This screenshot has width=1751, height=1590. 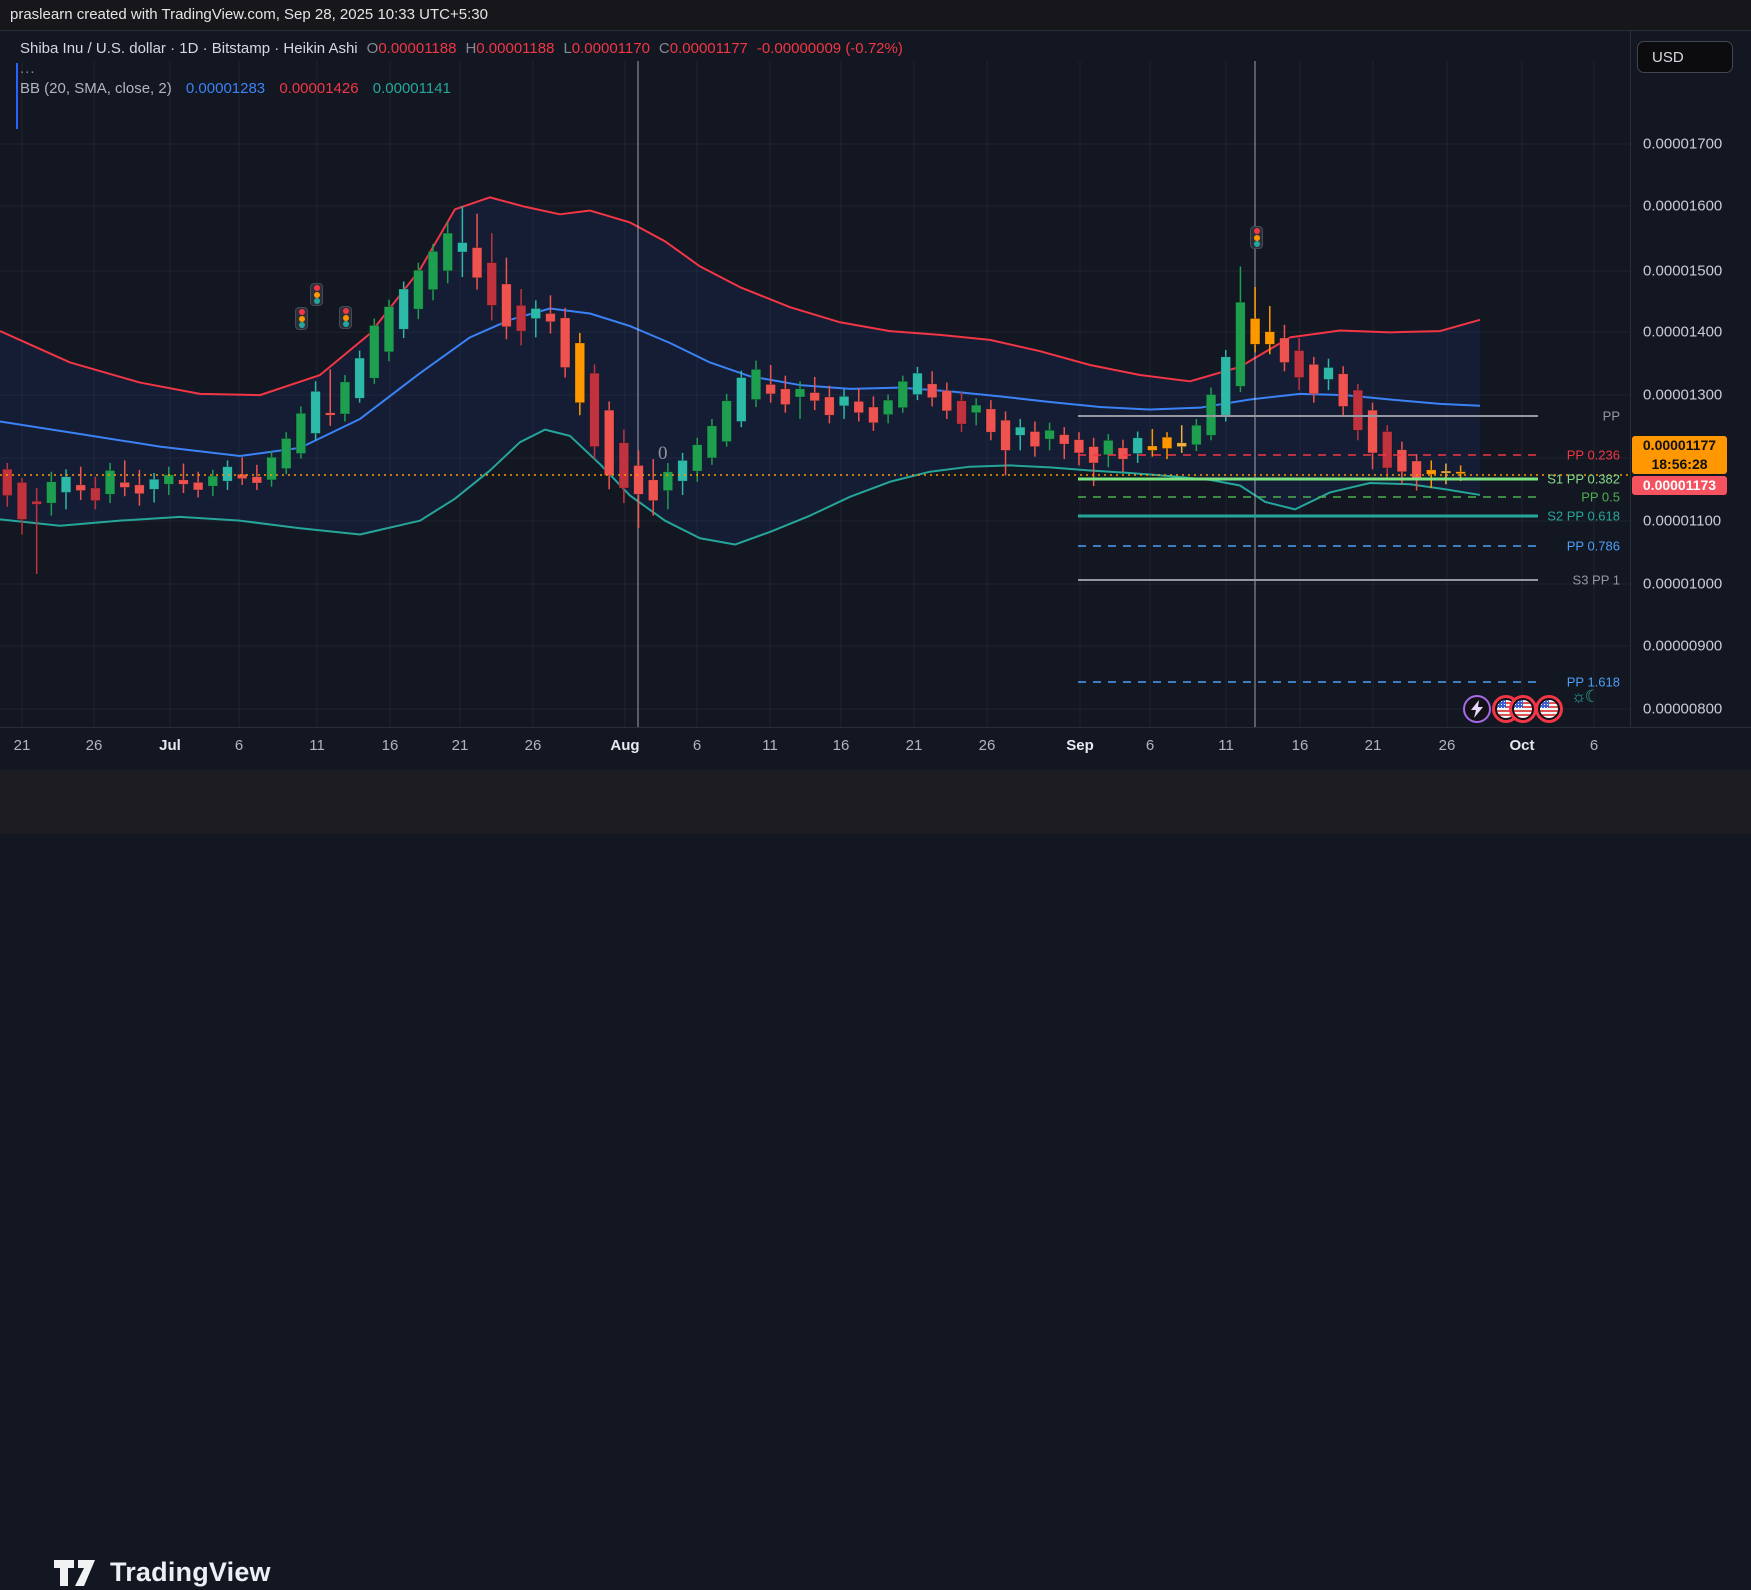 What do you see at coordinates (664, 48) in the screenshot?
I see `close-label: C` at bounding box center [664, 48].